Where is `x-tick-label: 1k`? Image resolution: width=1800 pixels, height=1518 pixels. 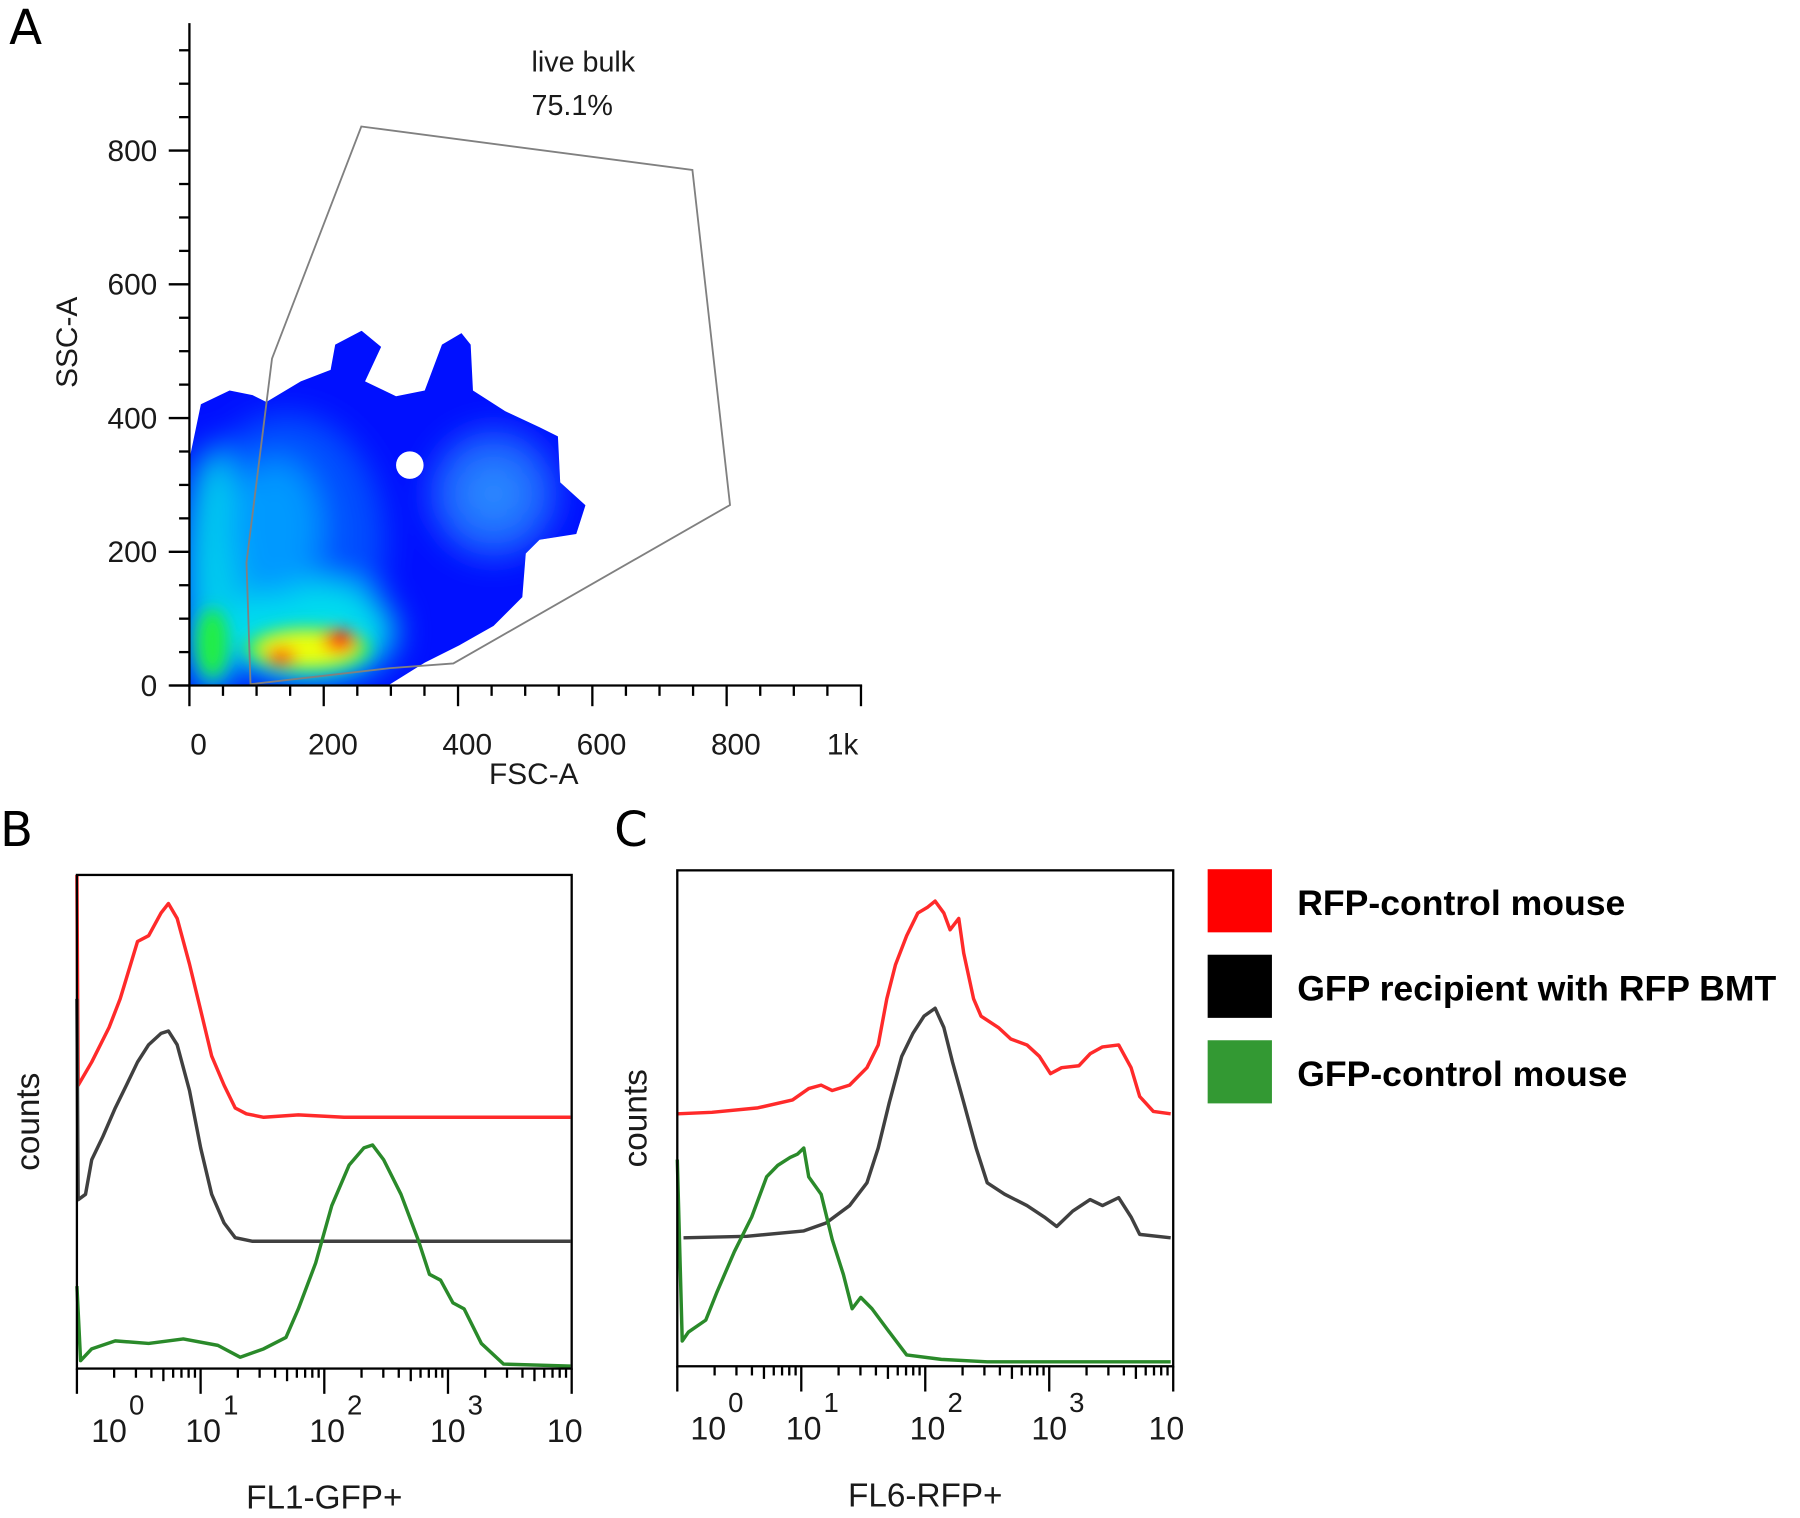 x-tick-label: 1k is located at coordinates (843, 744).